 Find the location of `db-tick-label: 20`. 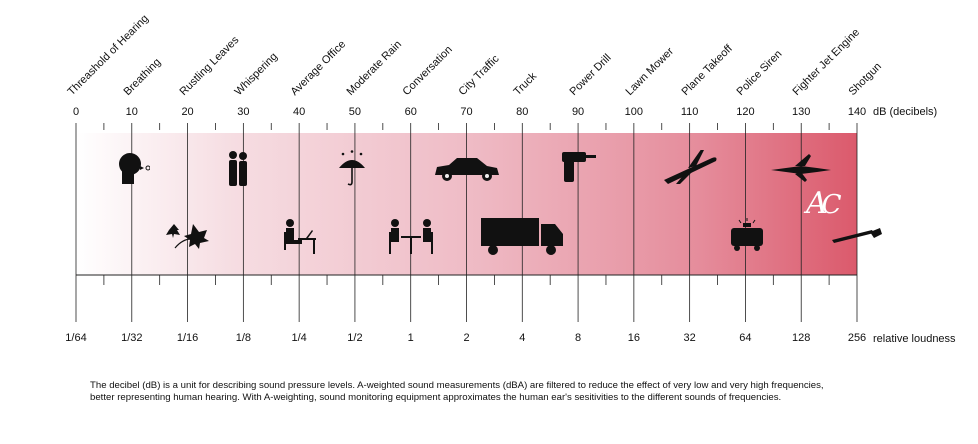

db-tick-label: 20 is located at coordinates (187, 112).